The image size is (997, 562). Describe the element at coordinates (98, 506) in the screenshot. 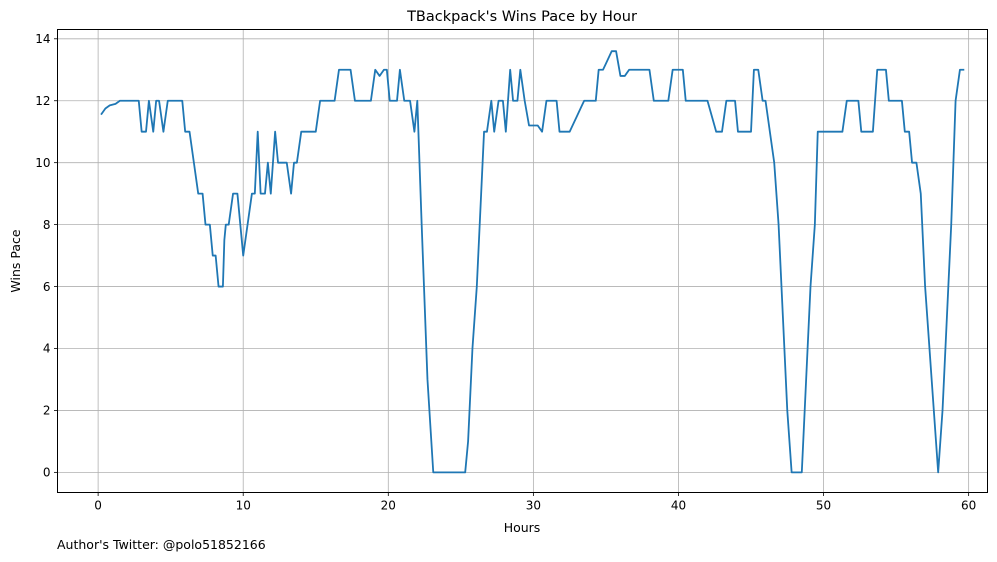

I see `x-tick-label: 0` at that location.